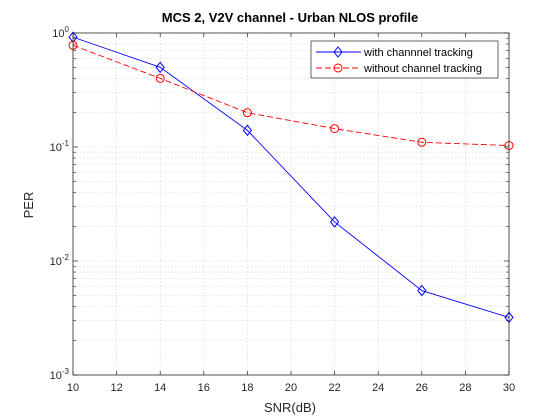 This screenshot has height=420, width=560. Describe the element at coordinates (116, 388) in the screenshot. I see `x-tick-label: 12` at that location.